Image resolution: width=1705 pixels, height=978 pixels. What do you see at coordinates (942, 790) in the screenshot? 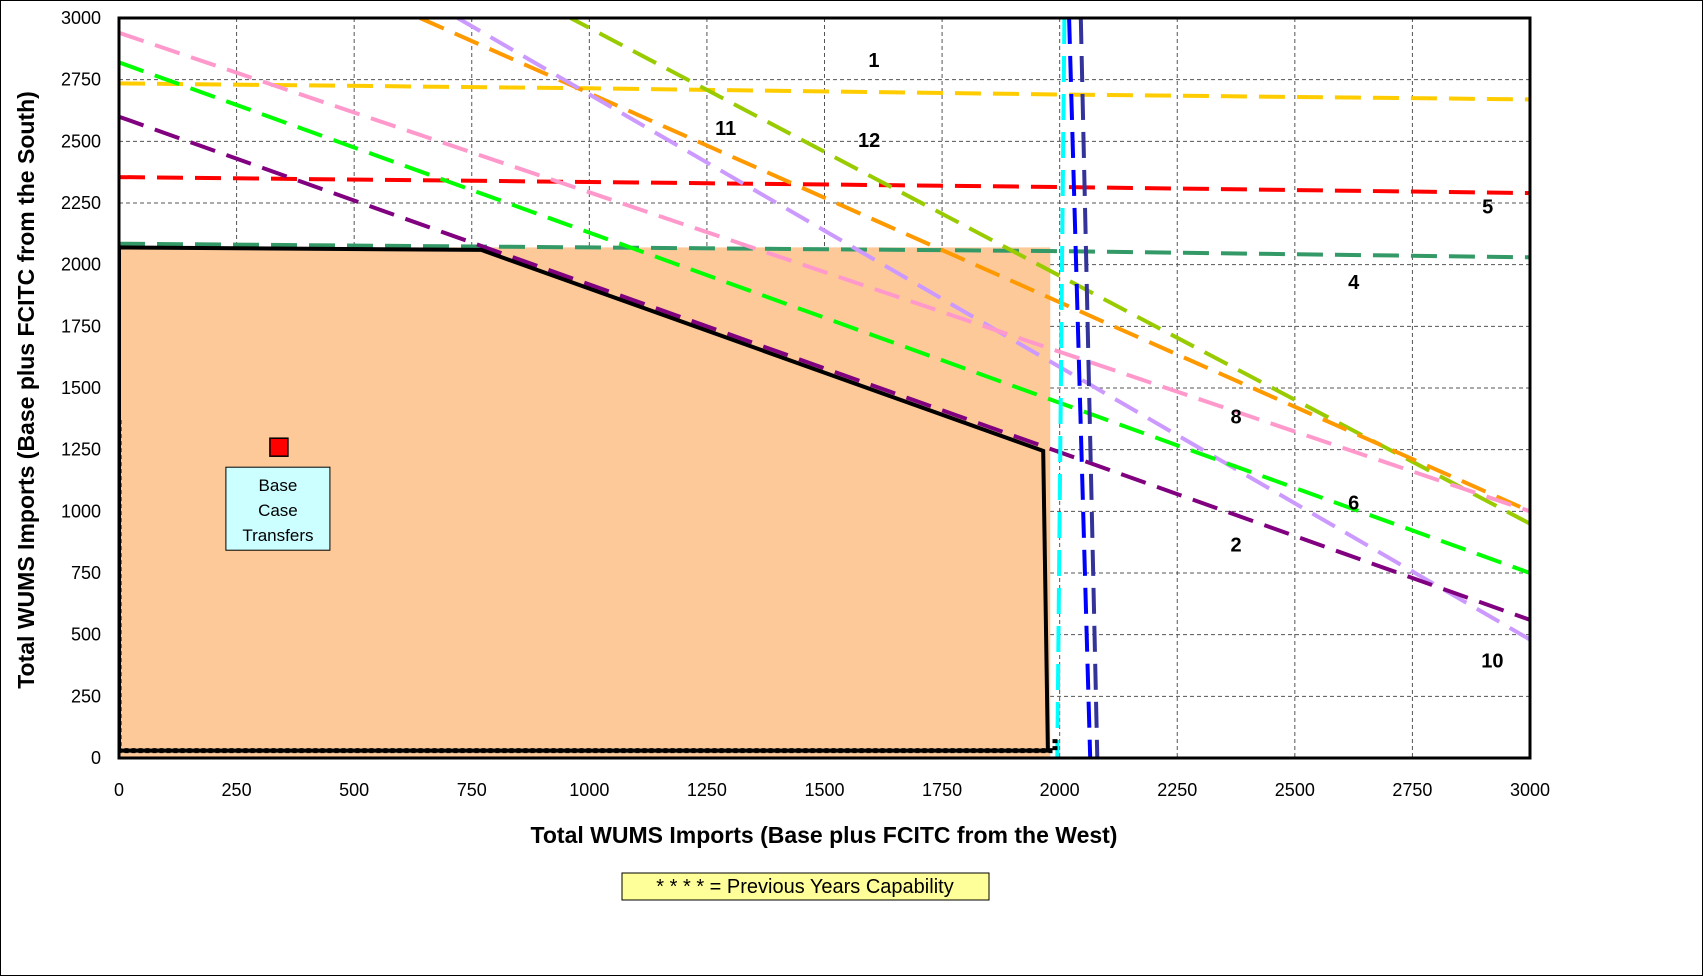
I see `x-tick-label: 1750` at bounding box center [942, 790].